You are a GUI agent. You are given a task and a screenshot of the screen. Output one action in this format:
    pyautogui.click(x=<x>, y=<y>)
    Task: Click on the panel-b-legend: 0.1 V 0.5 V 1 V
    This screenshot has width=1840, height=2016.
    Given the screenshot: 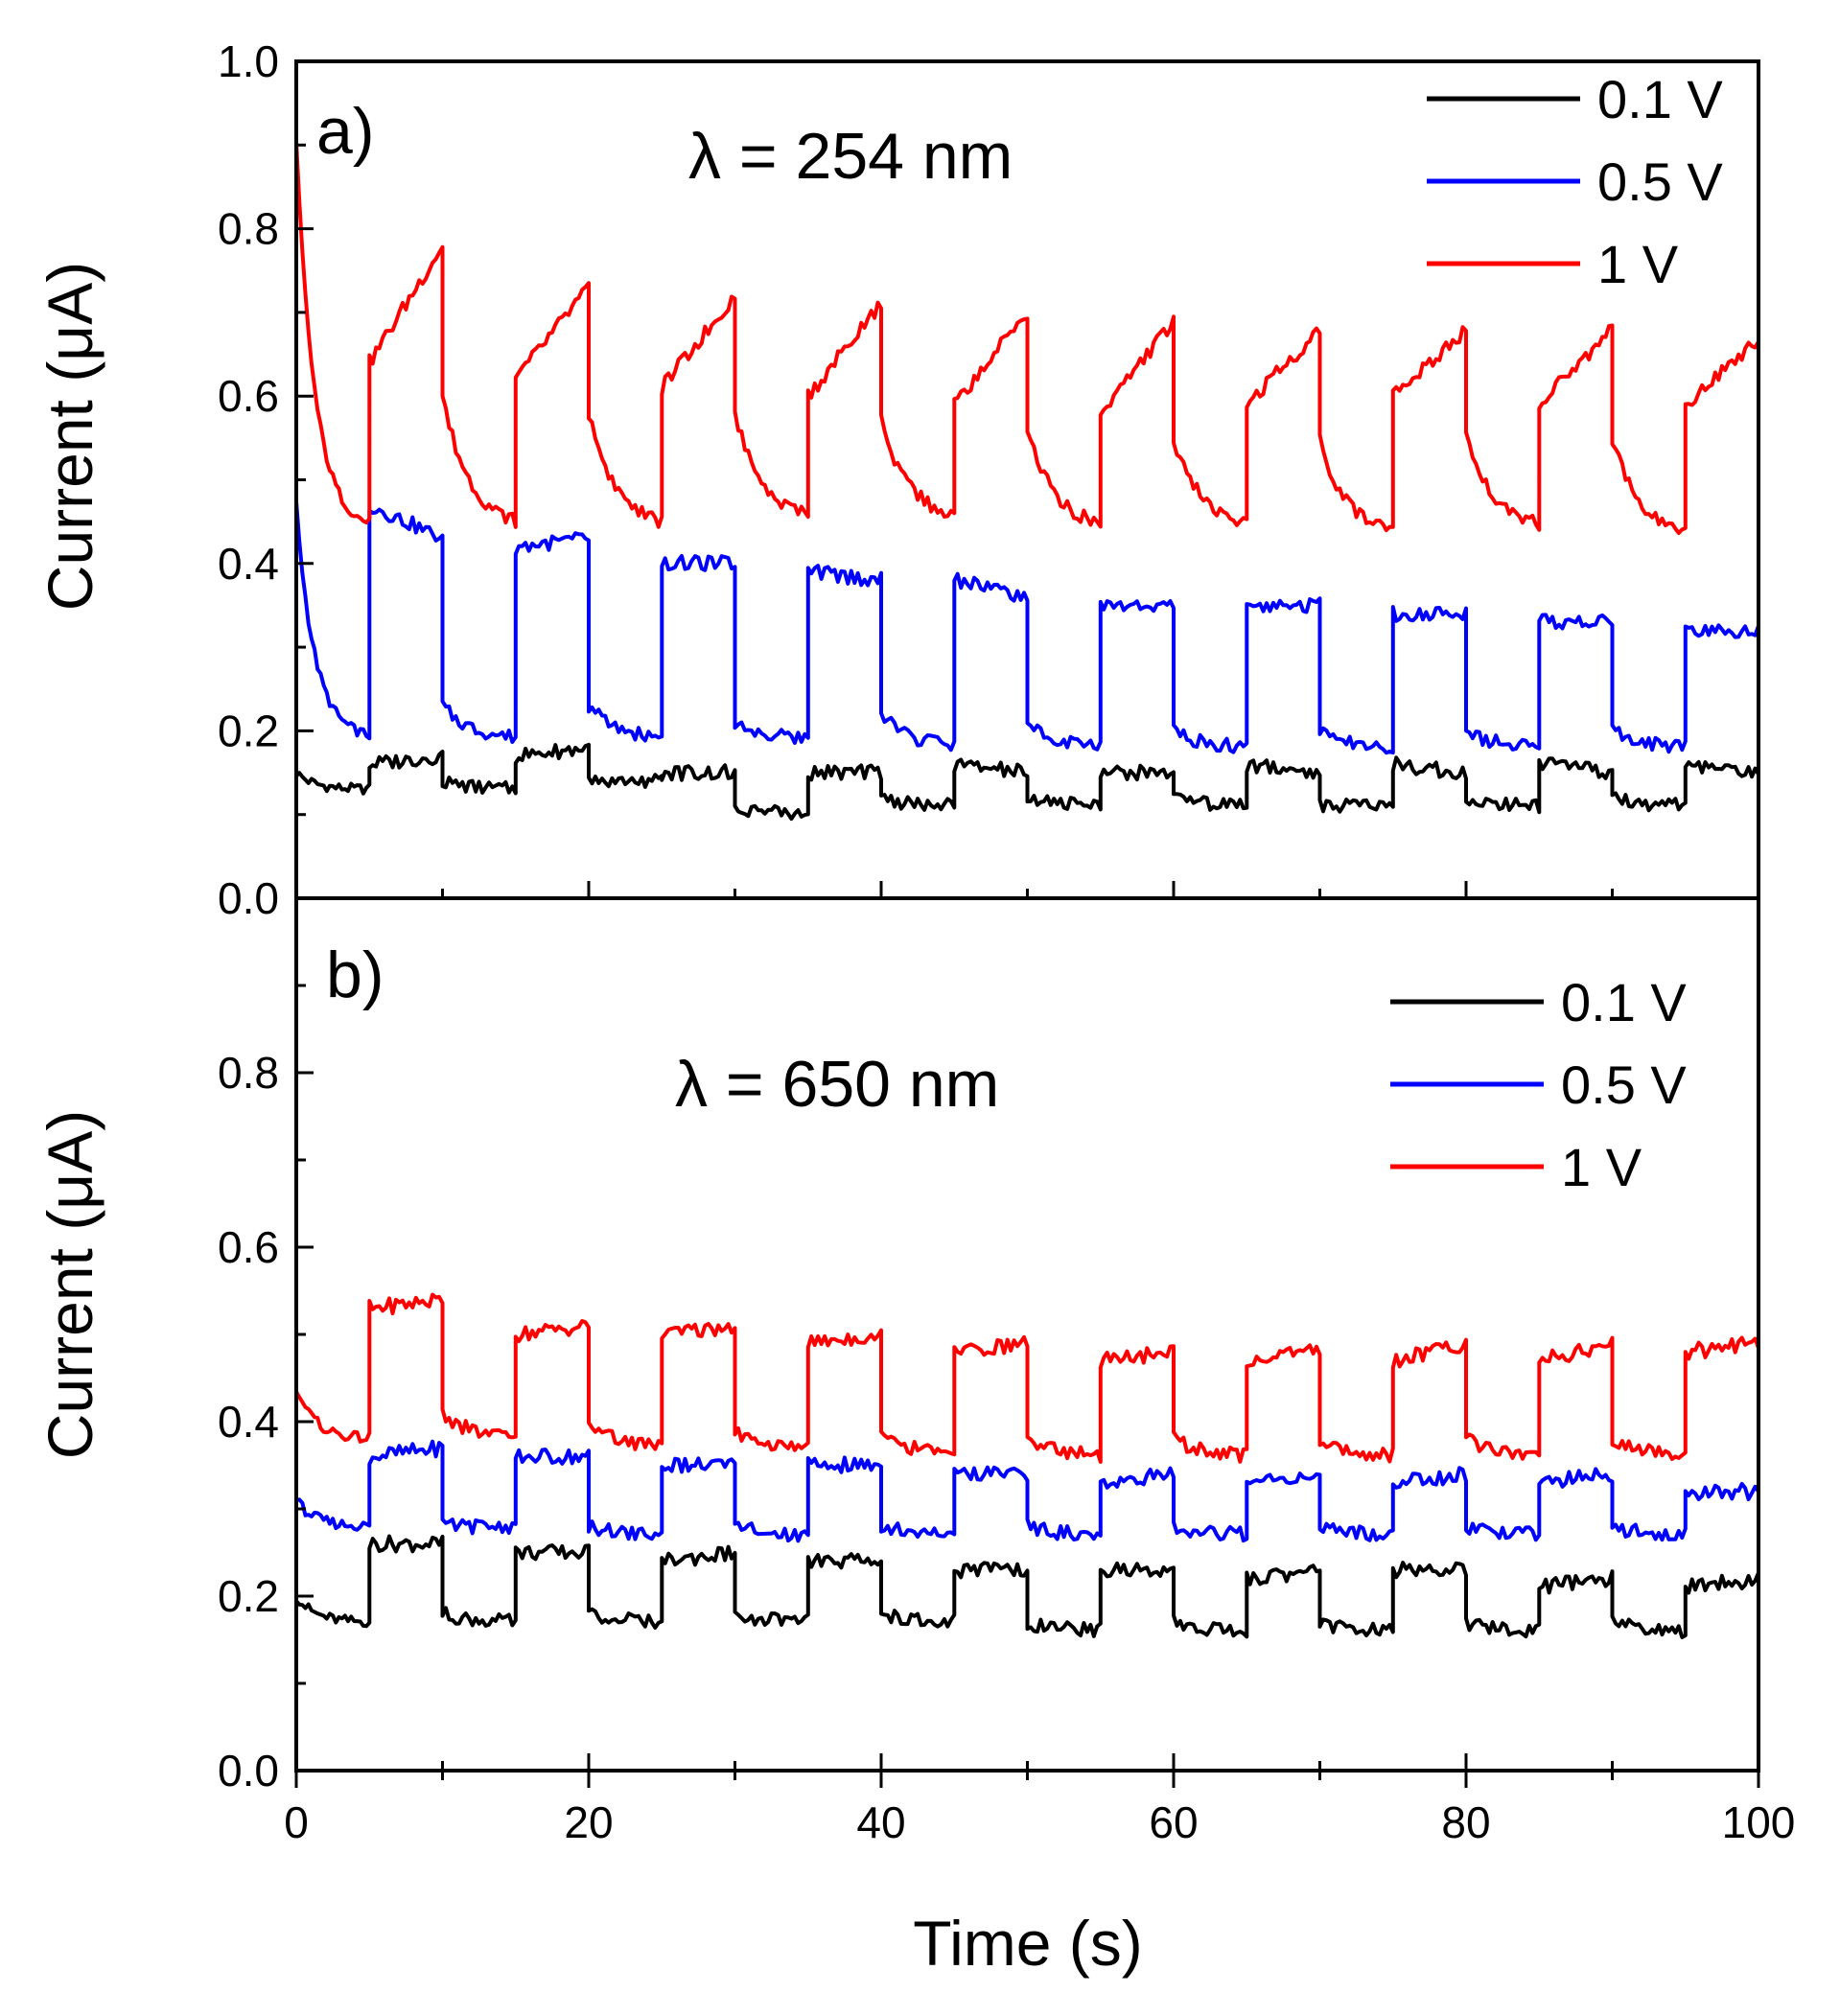 What is the action you would take?
    pyautogui.click(x=1538, y=1084)
    